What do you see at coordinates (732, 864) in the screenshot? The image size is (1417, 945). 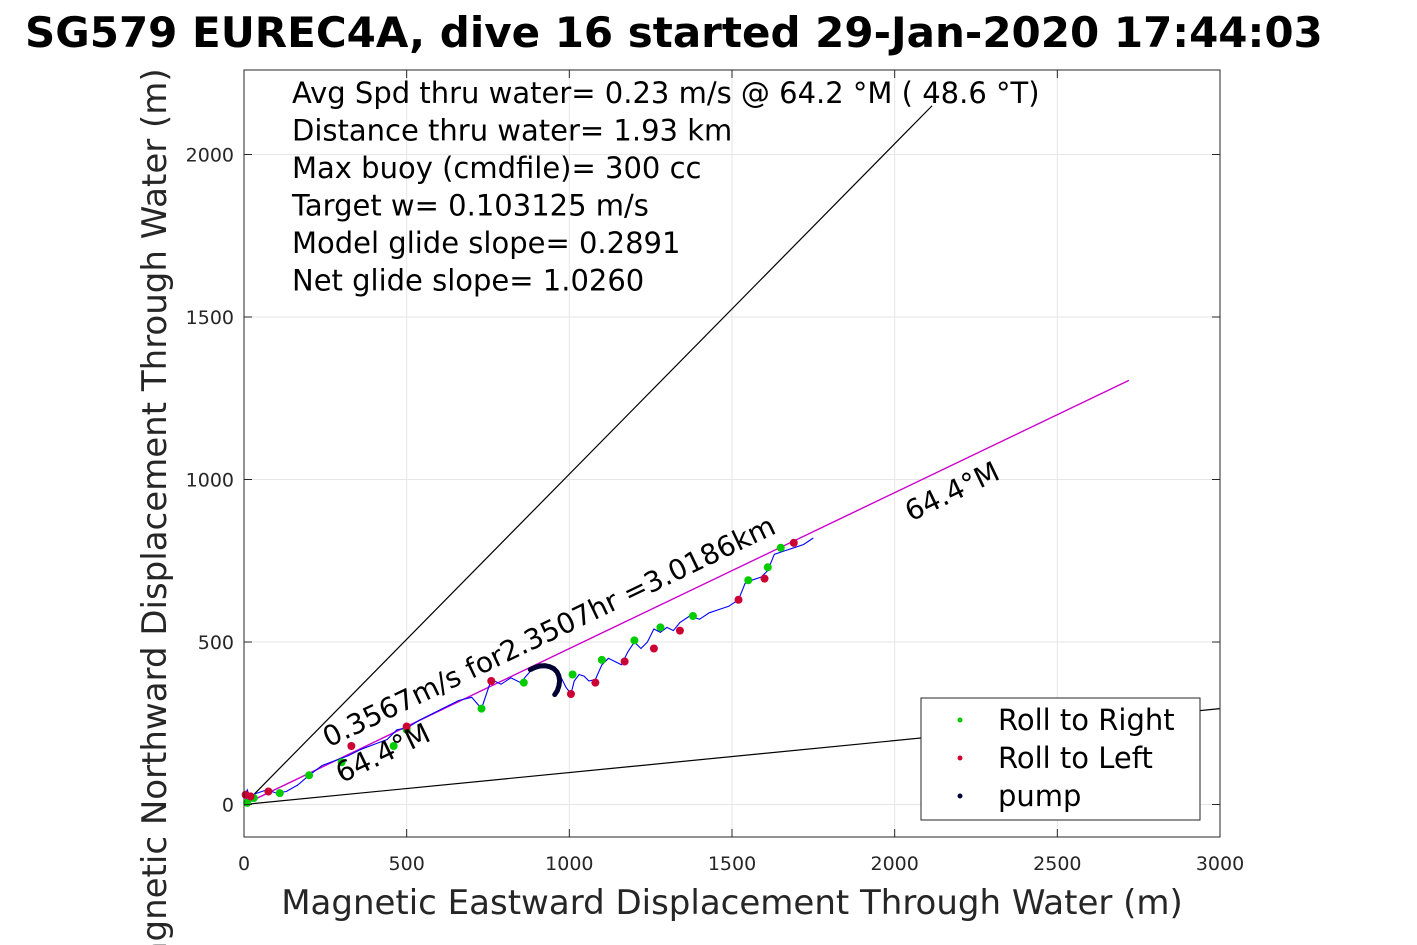 I see `x-tick-label: 1500` at bounding box center [732, 864].